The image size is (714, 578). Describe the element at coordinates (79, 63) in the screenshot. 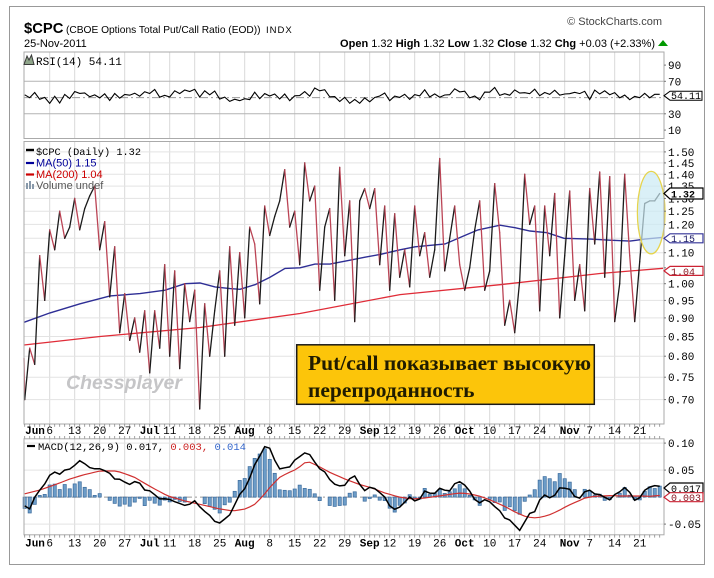

I see `svg-text: RSI(14) 54.11` at that location.